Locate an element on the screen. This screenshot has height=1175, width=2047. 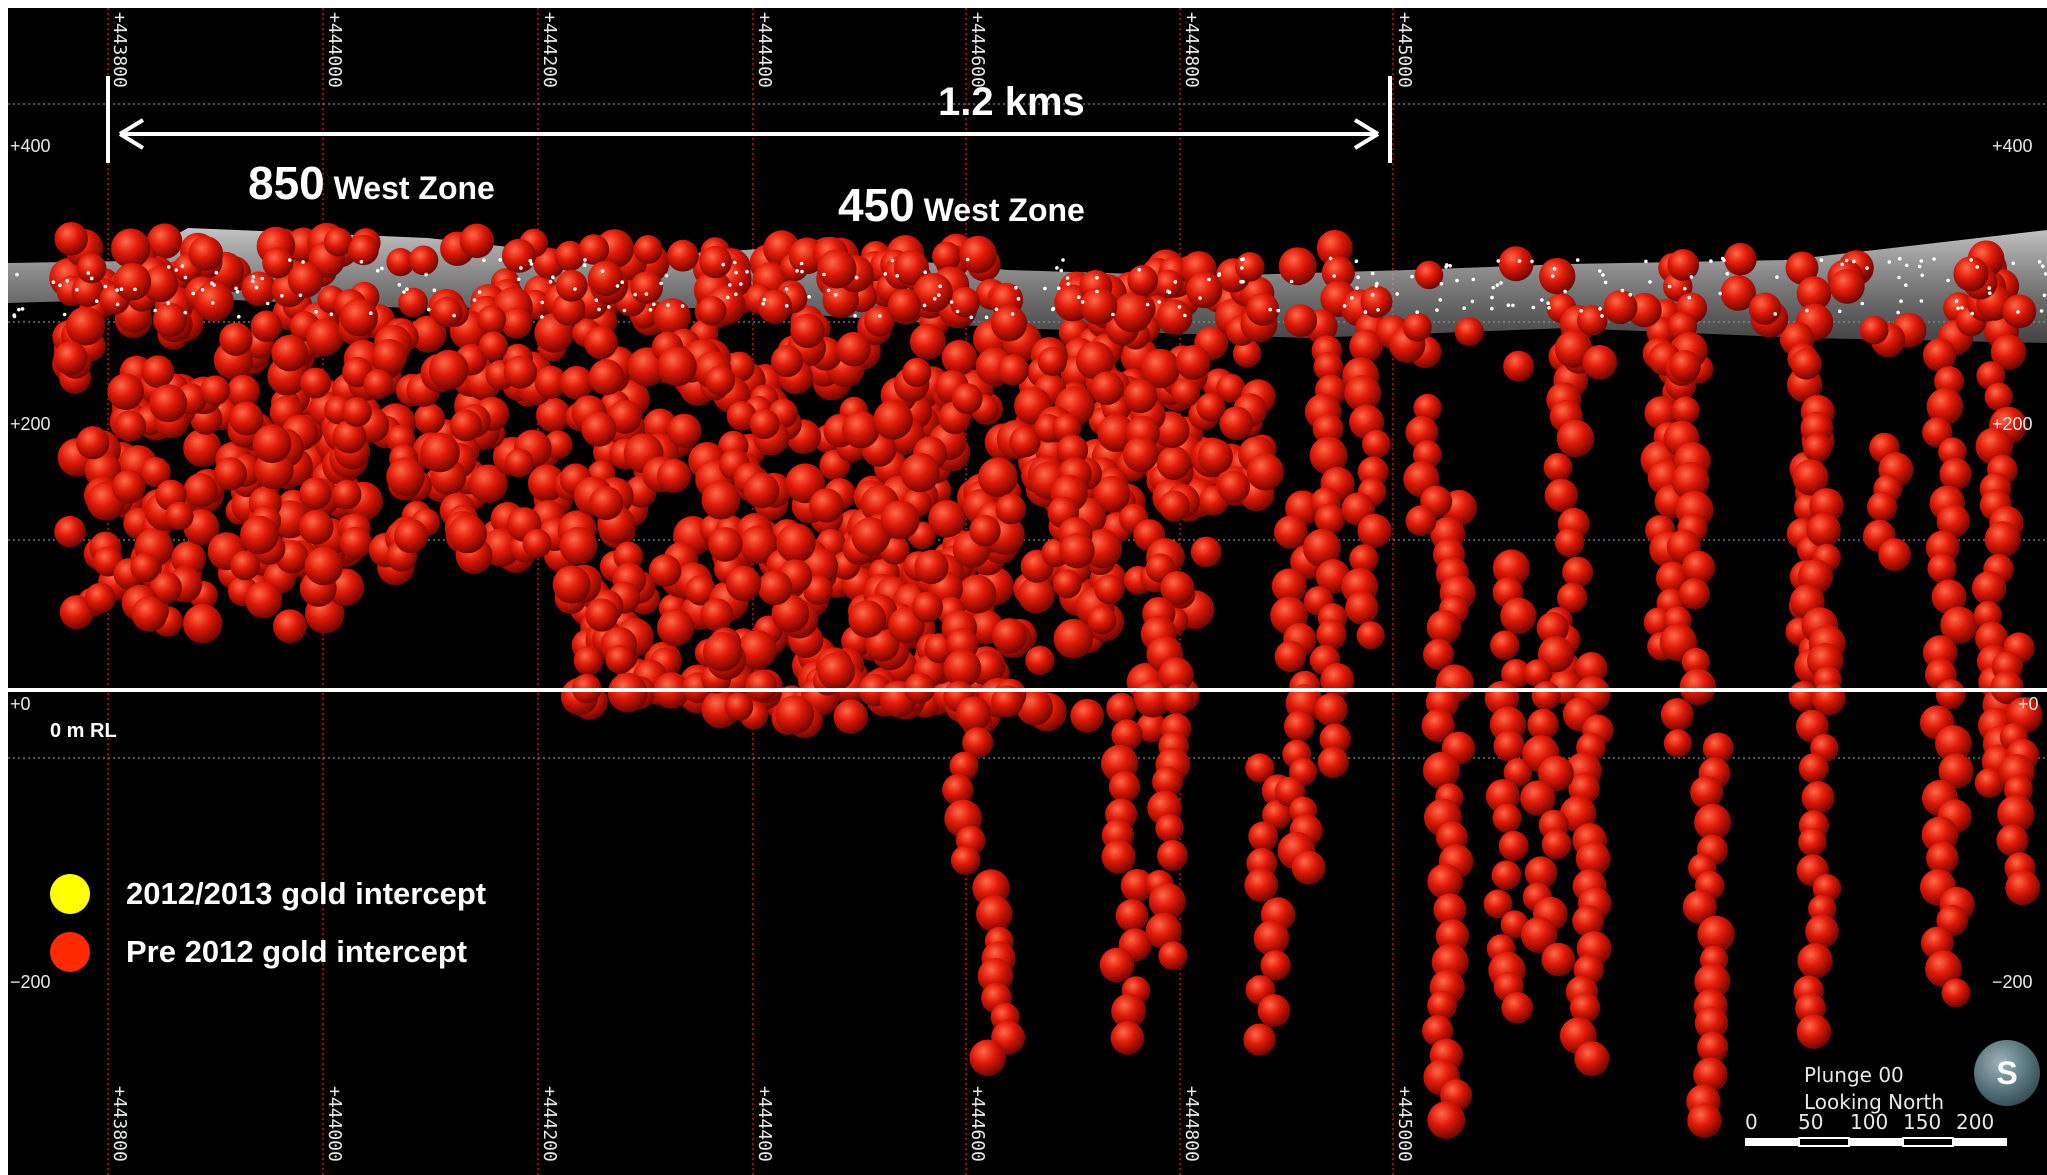
scale-tick-label: 50 is located at coordinates (1811, 1122).